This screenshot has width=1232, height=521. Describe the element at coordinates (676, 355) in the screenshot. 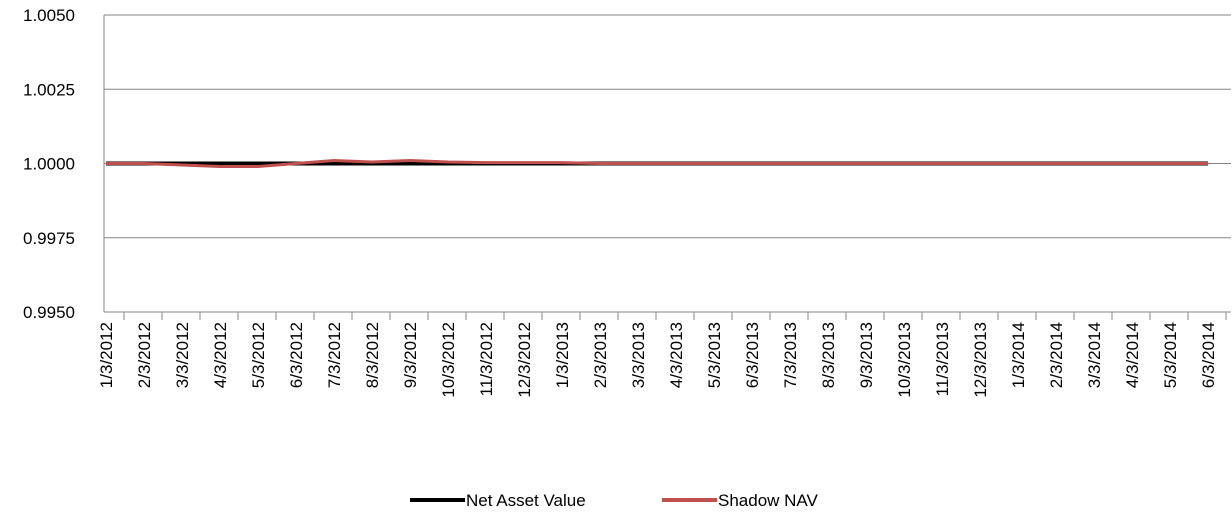

I see `x-tick-label: 4/3/2013` at that location.